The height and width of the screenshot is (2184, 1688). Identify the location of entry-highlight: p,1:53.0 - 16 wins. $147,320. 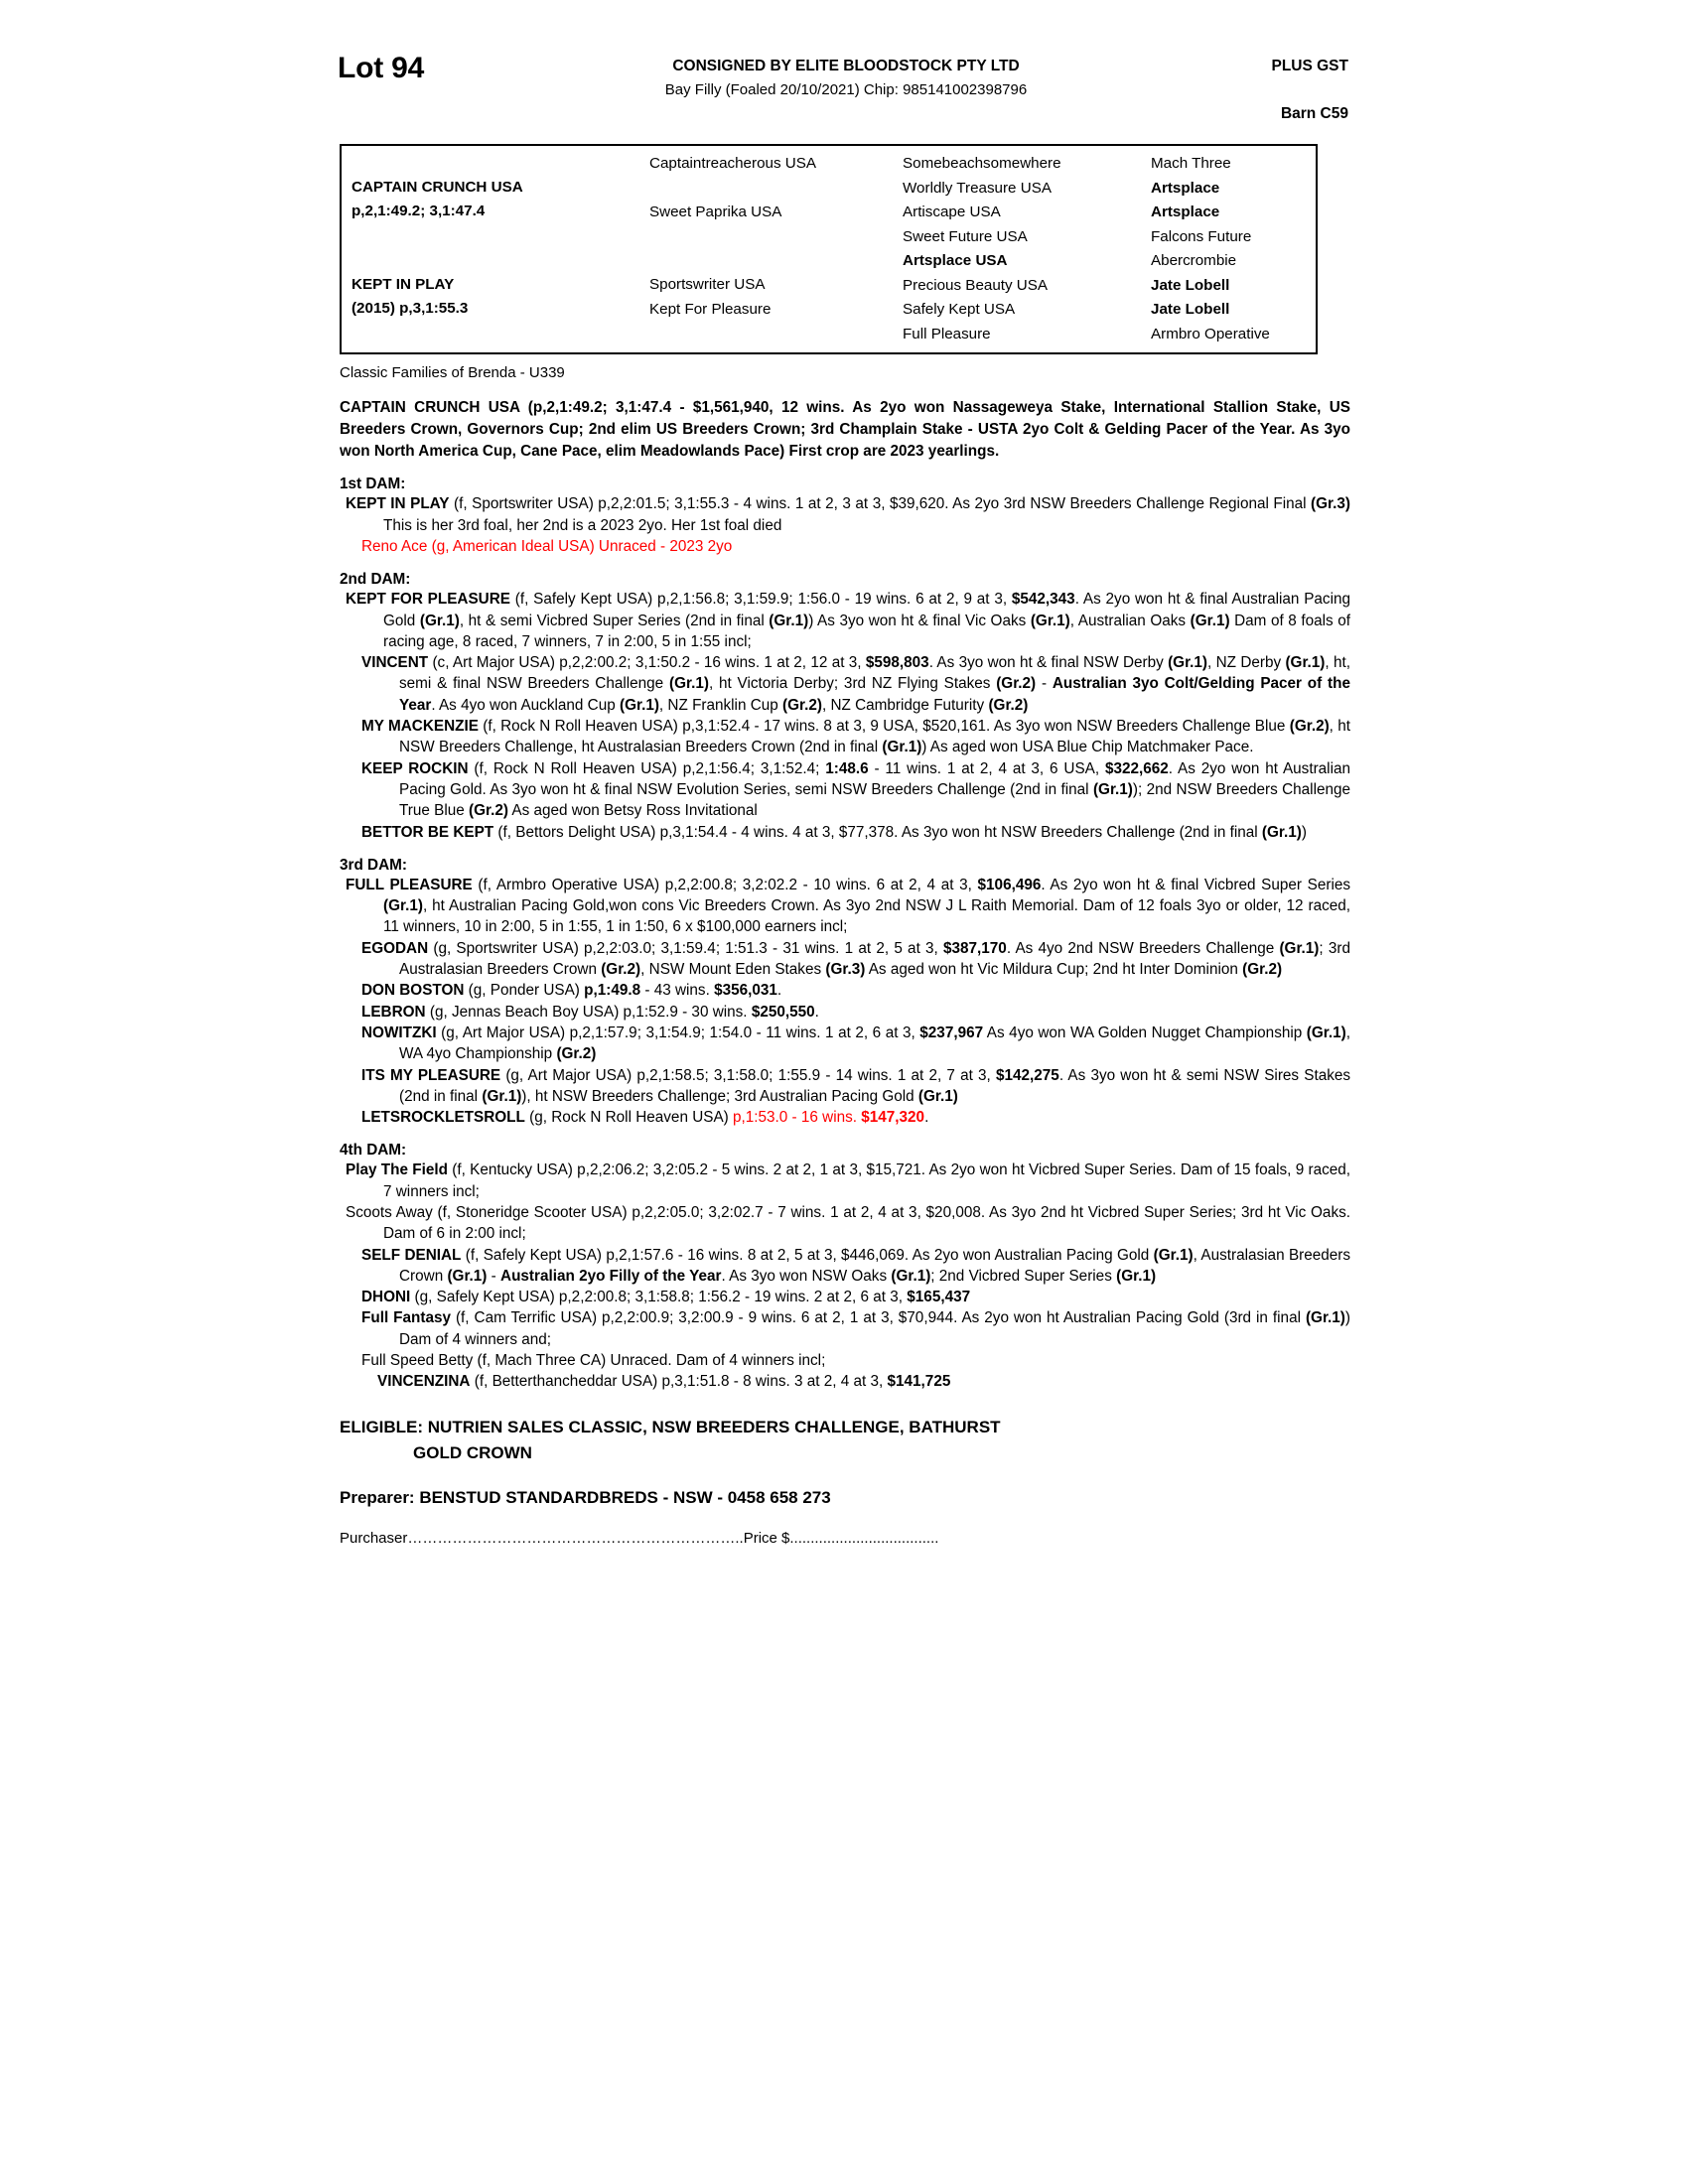
(829, 1118).